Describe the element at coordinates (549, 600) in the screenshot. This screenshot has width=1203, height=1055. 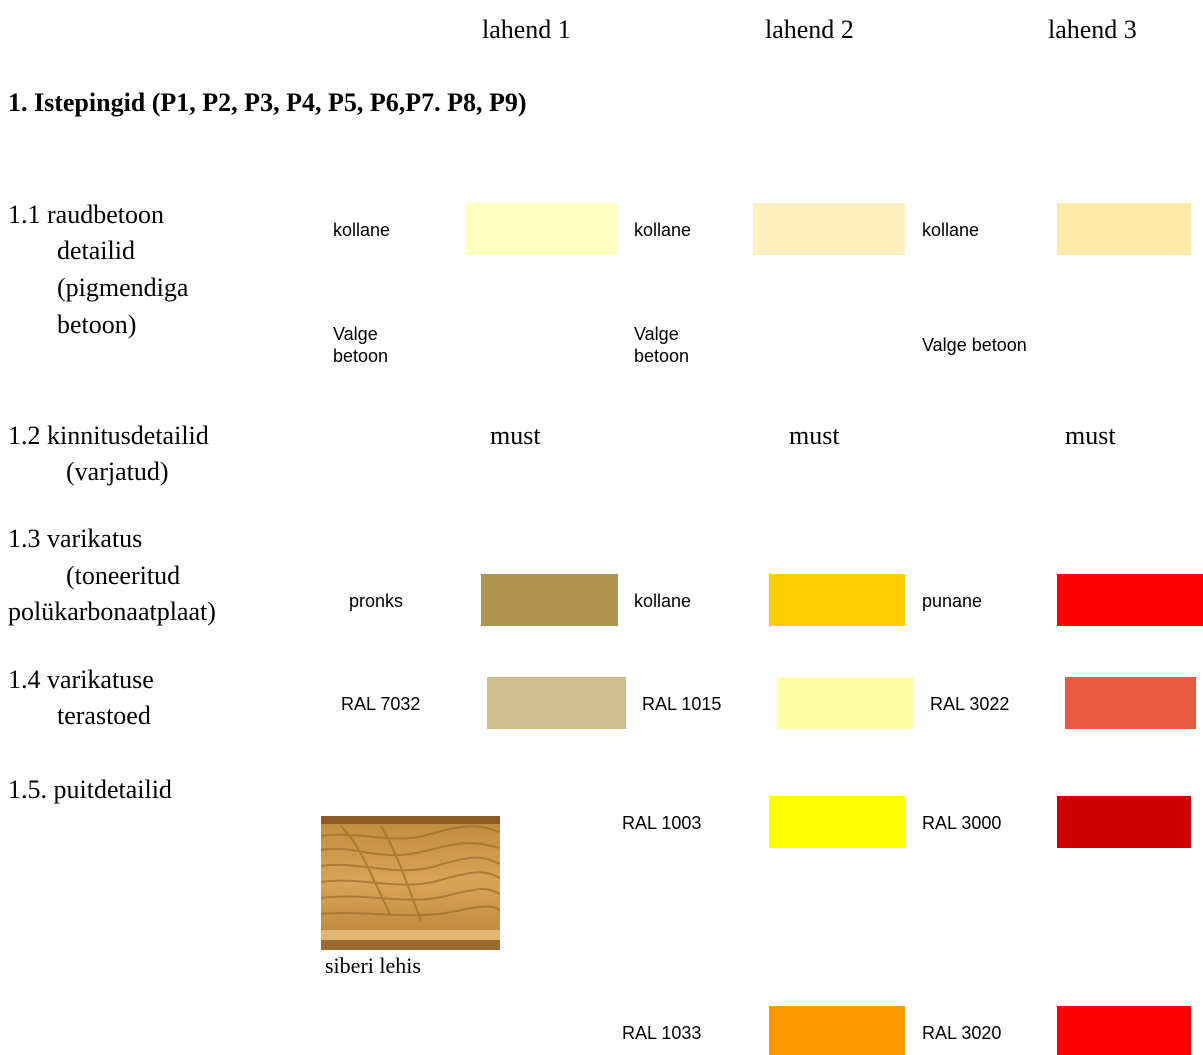
I see `r13-l1-swatch` at that location.